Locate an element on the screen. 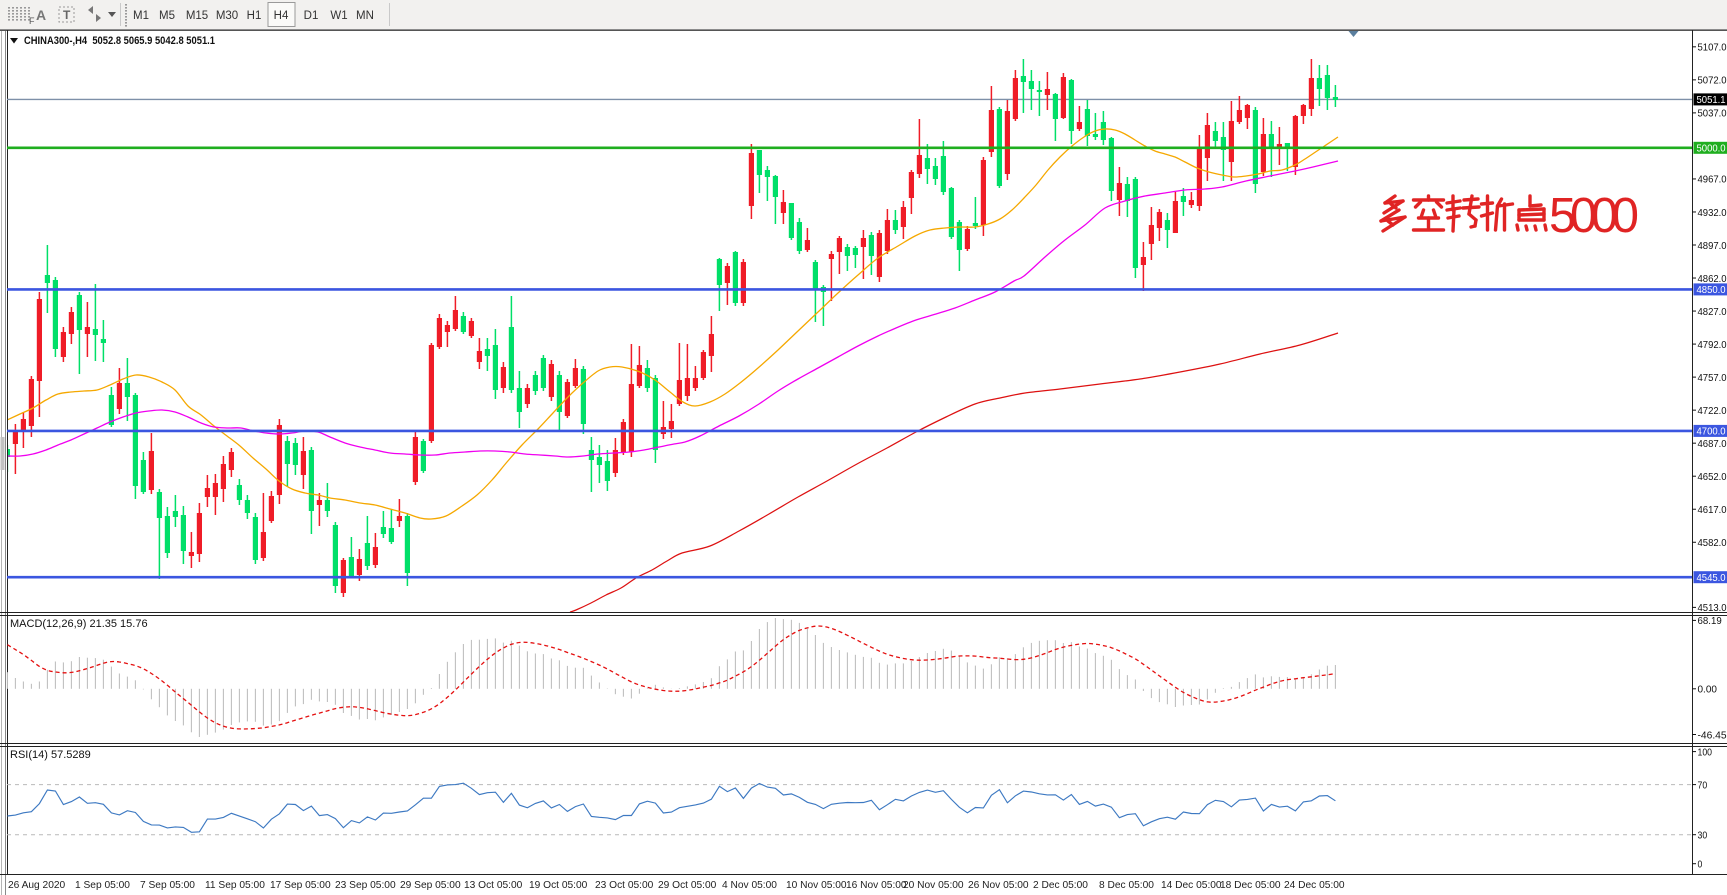 This screenshot has width=1727, height=895. svg-text: 0.00 is located at coordinates (1708, 690).